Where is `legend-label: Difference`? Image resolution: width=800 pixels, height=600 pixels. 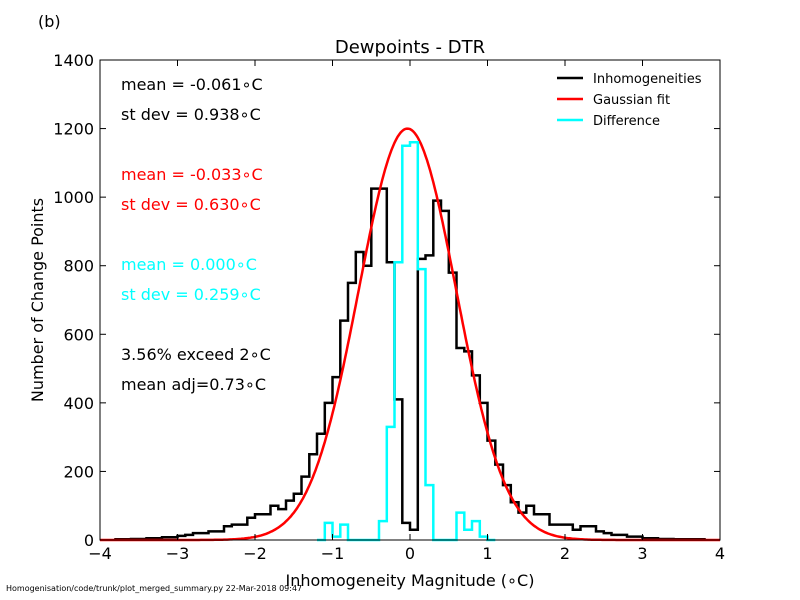
legend-label: Difference is located at coordinates (626, 121).